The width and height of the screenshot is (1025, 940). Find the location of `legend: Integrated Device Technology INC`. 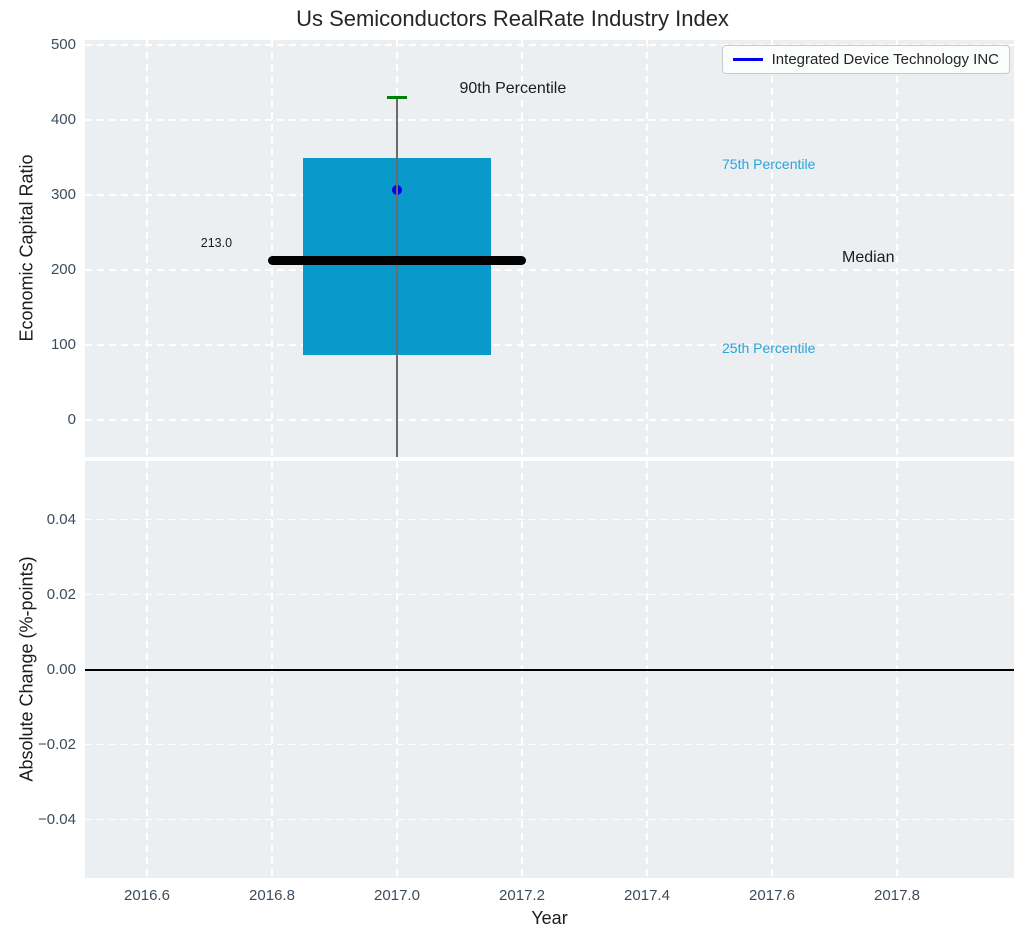

legend: Integrated Device Technology INC is located at coordinates (865, 59).